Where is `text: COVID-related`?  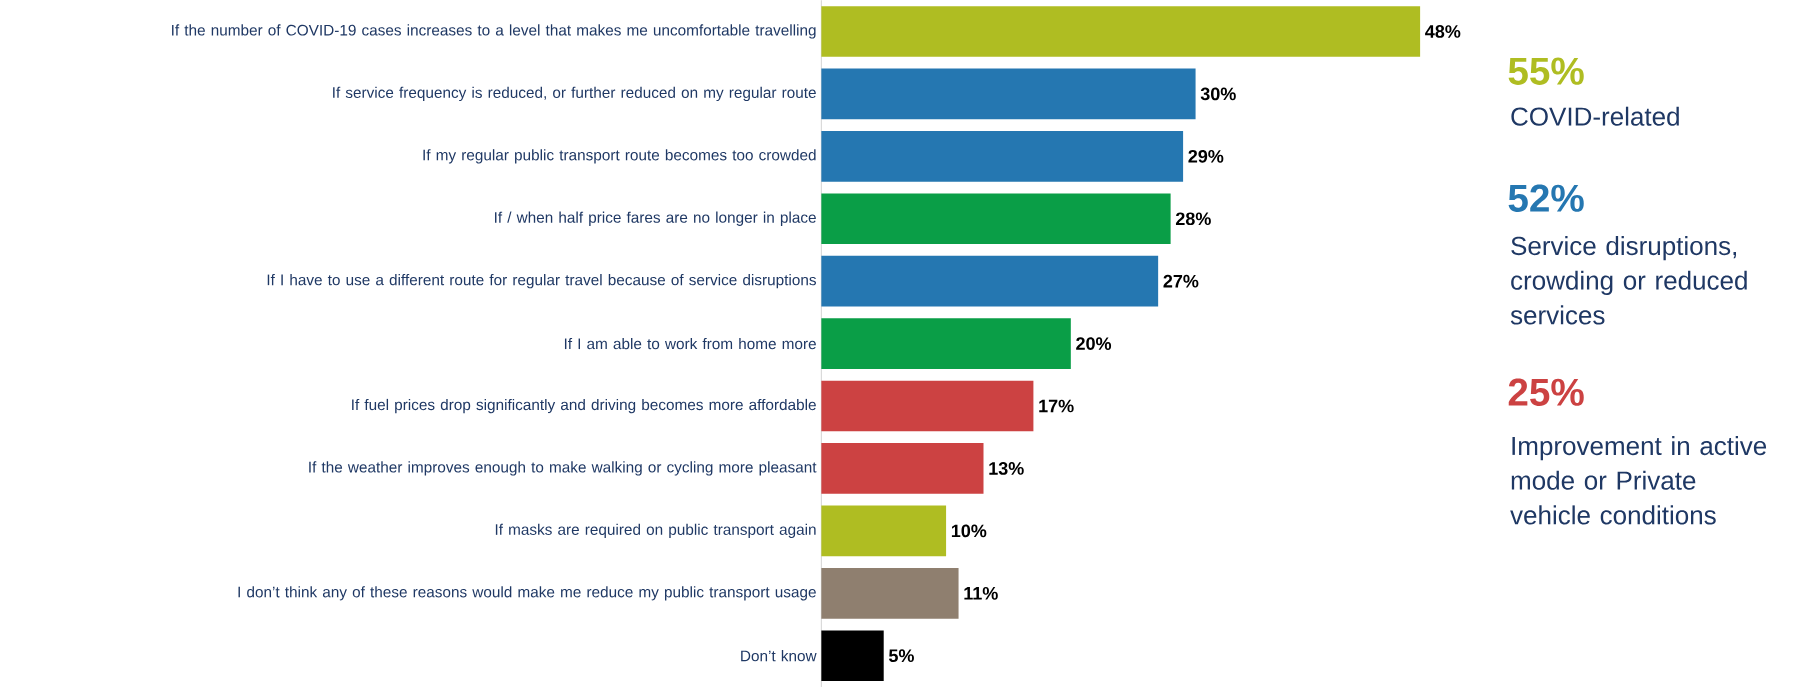
text: COVID-related is located at coordinates (1595, 116).